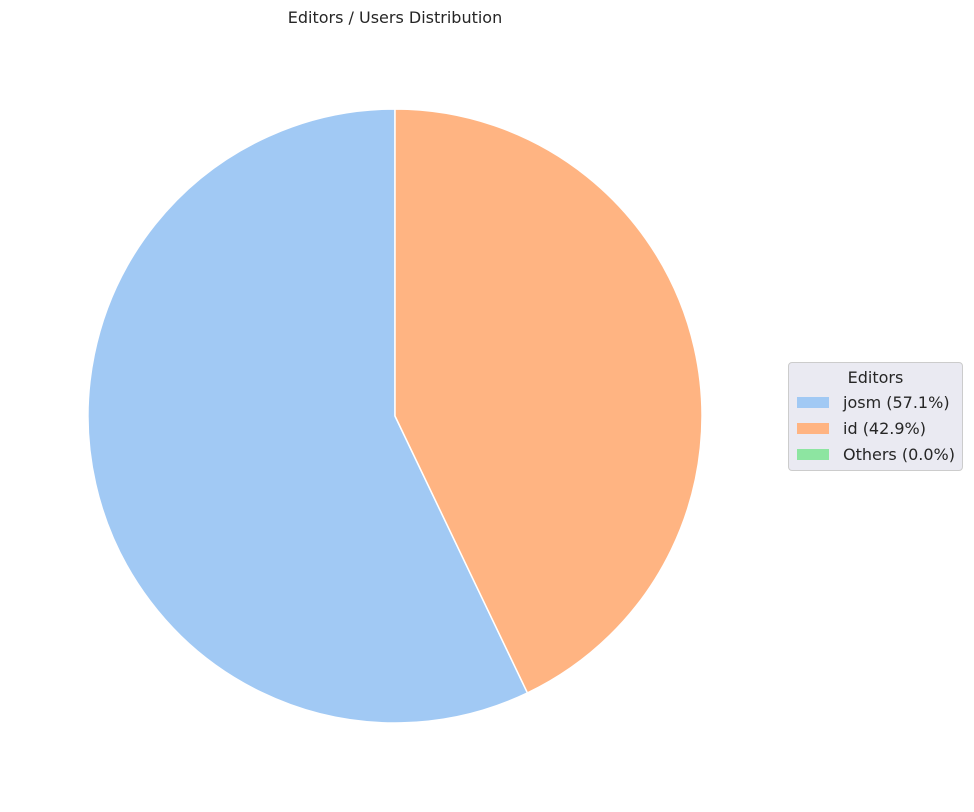 Image resolution: width=974 pixels, height=812 pixels. Describe the element at coordinates (899, 454) in the screenshot. I see `legend-label-others: Others (0.0%)` at that location.